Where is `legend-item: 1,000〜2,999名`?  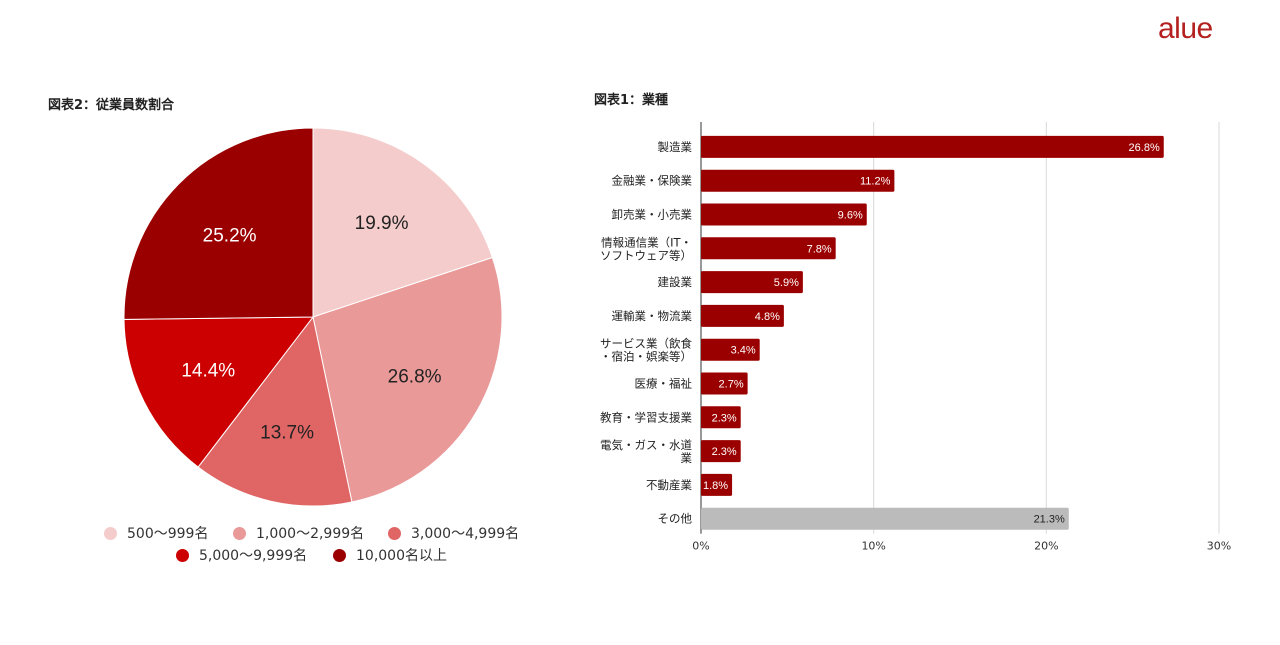
legend-item: 1,000〜2,999名 is located at coordinates (298, 533).